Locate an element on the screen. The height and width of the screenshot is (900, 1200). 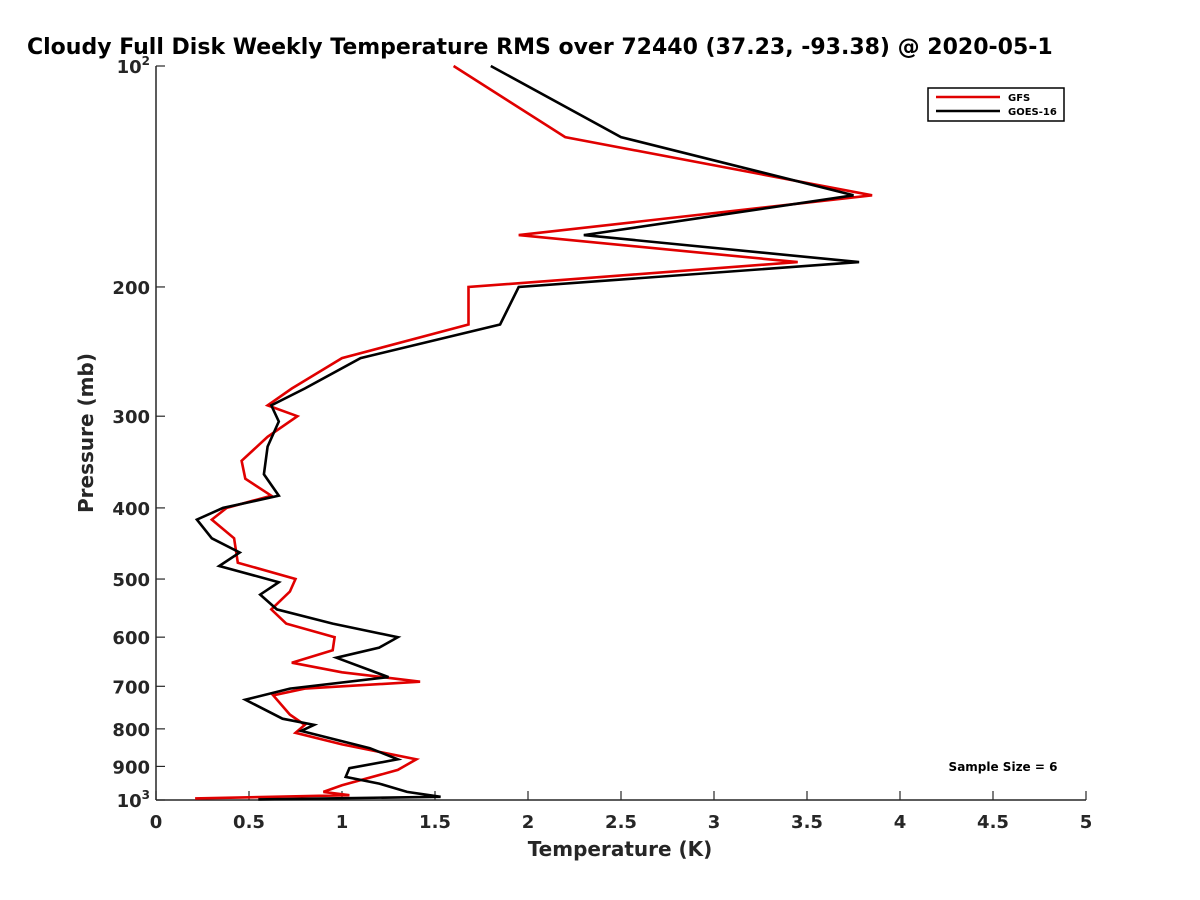
y-tick-label: 700 is located at coordinates (131, 687).